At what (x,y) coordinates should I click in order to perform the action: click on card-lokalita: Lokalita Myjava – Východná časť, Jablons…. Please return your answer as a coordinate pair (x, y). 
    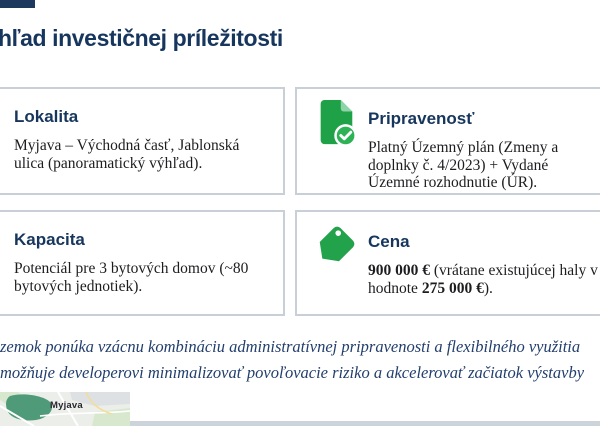
    Looking at the image, I should click on (142, 141).